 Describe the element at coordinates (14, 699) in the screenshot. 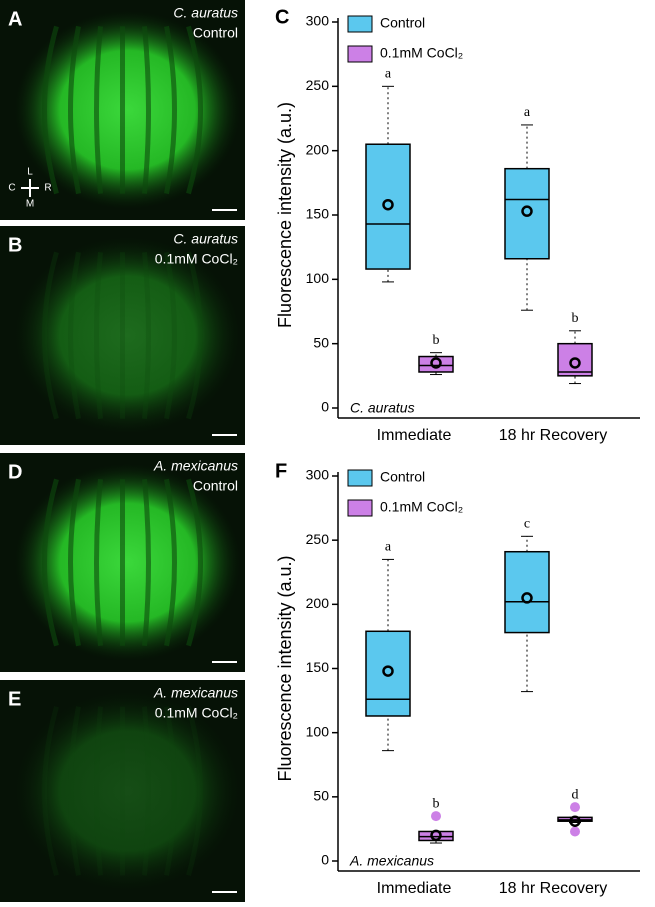

I see `panel-letter: E` at that location.